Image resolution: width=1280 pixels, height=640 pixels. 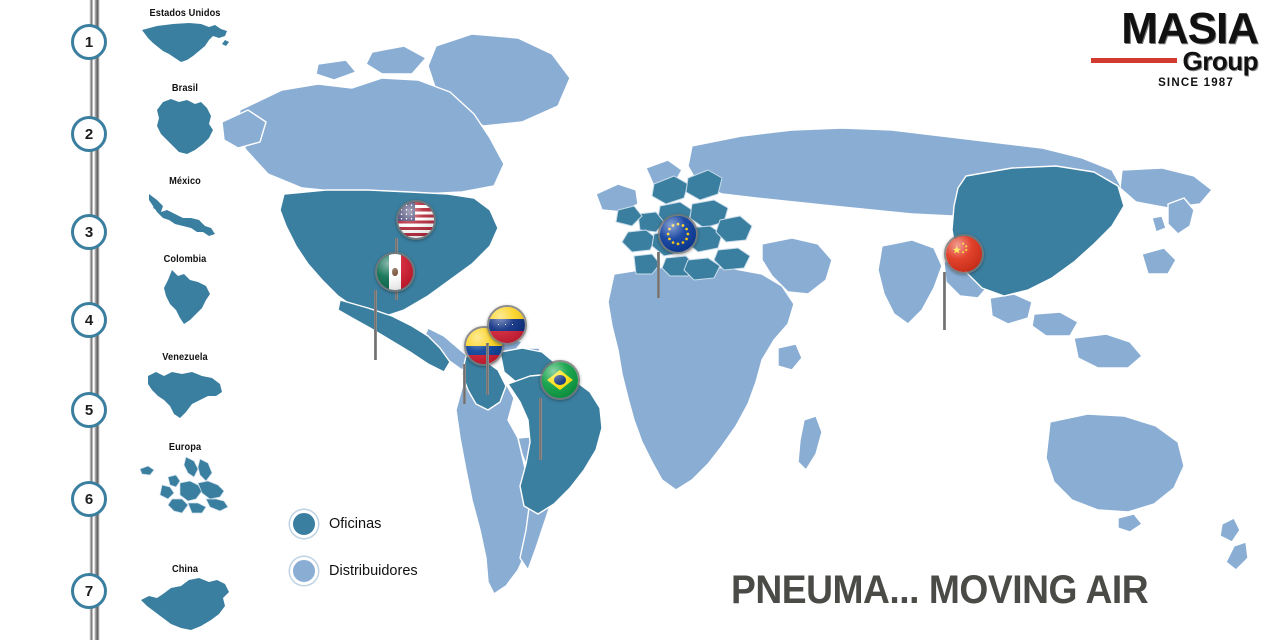 I want to click on sidebar-label-2: Brasil, so click(x=185, y=88).